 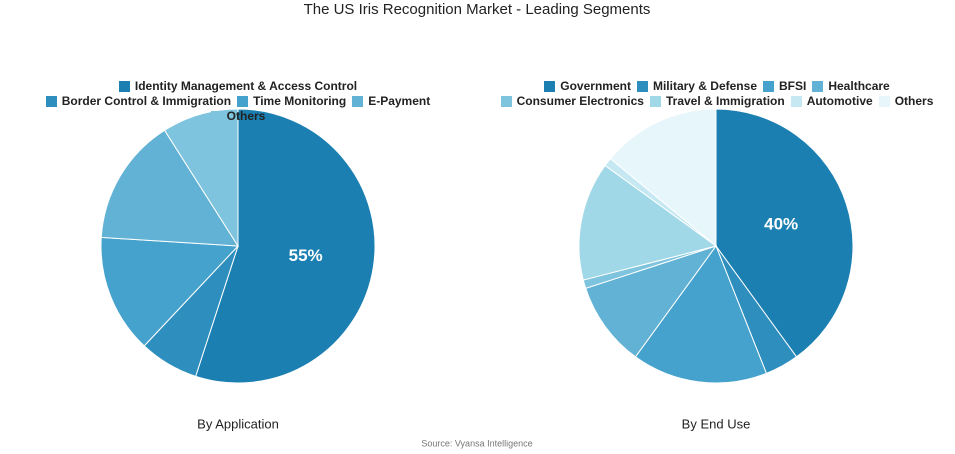 I want to click on legend-item: Travel & Immigration, so click(x=717, y=101).